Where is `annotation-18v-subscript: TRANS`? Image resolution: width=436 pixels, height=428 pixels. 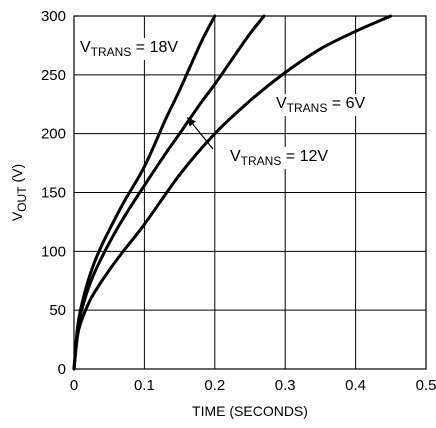
annotation-18v-subscript: TRANS is located at coordinates (111, 52).